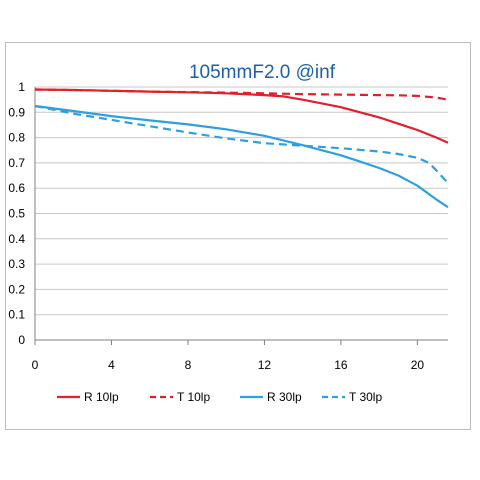  I want to click on legend-label-0: R 10lp, so click(101, 397).